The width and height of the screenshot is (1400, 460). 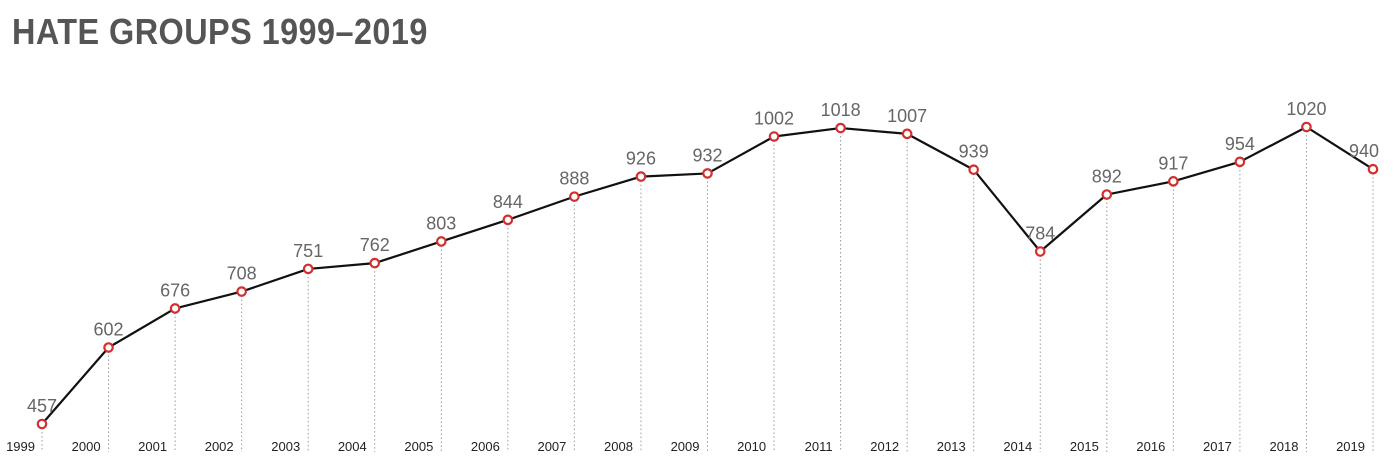 I want to click on data-label-2002: 708, so click(x=242, y=274).